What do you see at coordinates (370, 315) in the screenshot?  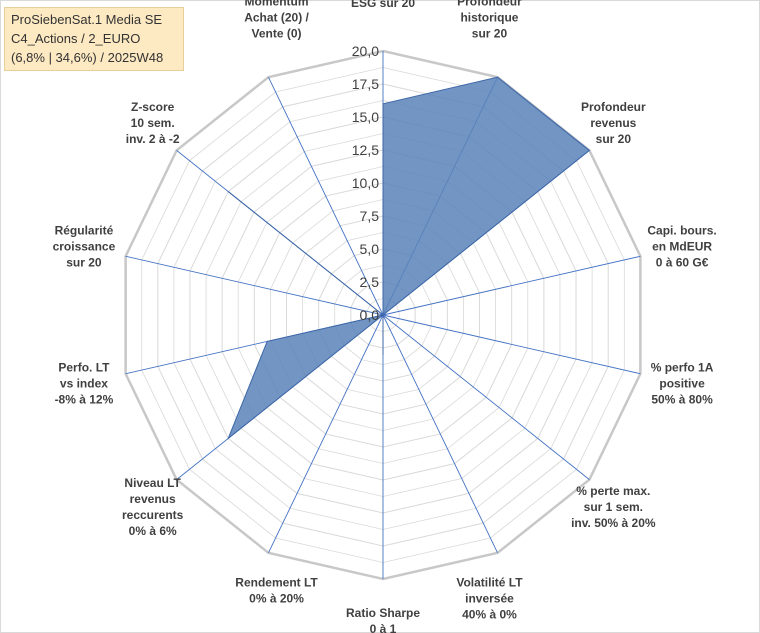 I see `tick-label: 0,0` at bounding box center [370, 315].